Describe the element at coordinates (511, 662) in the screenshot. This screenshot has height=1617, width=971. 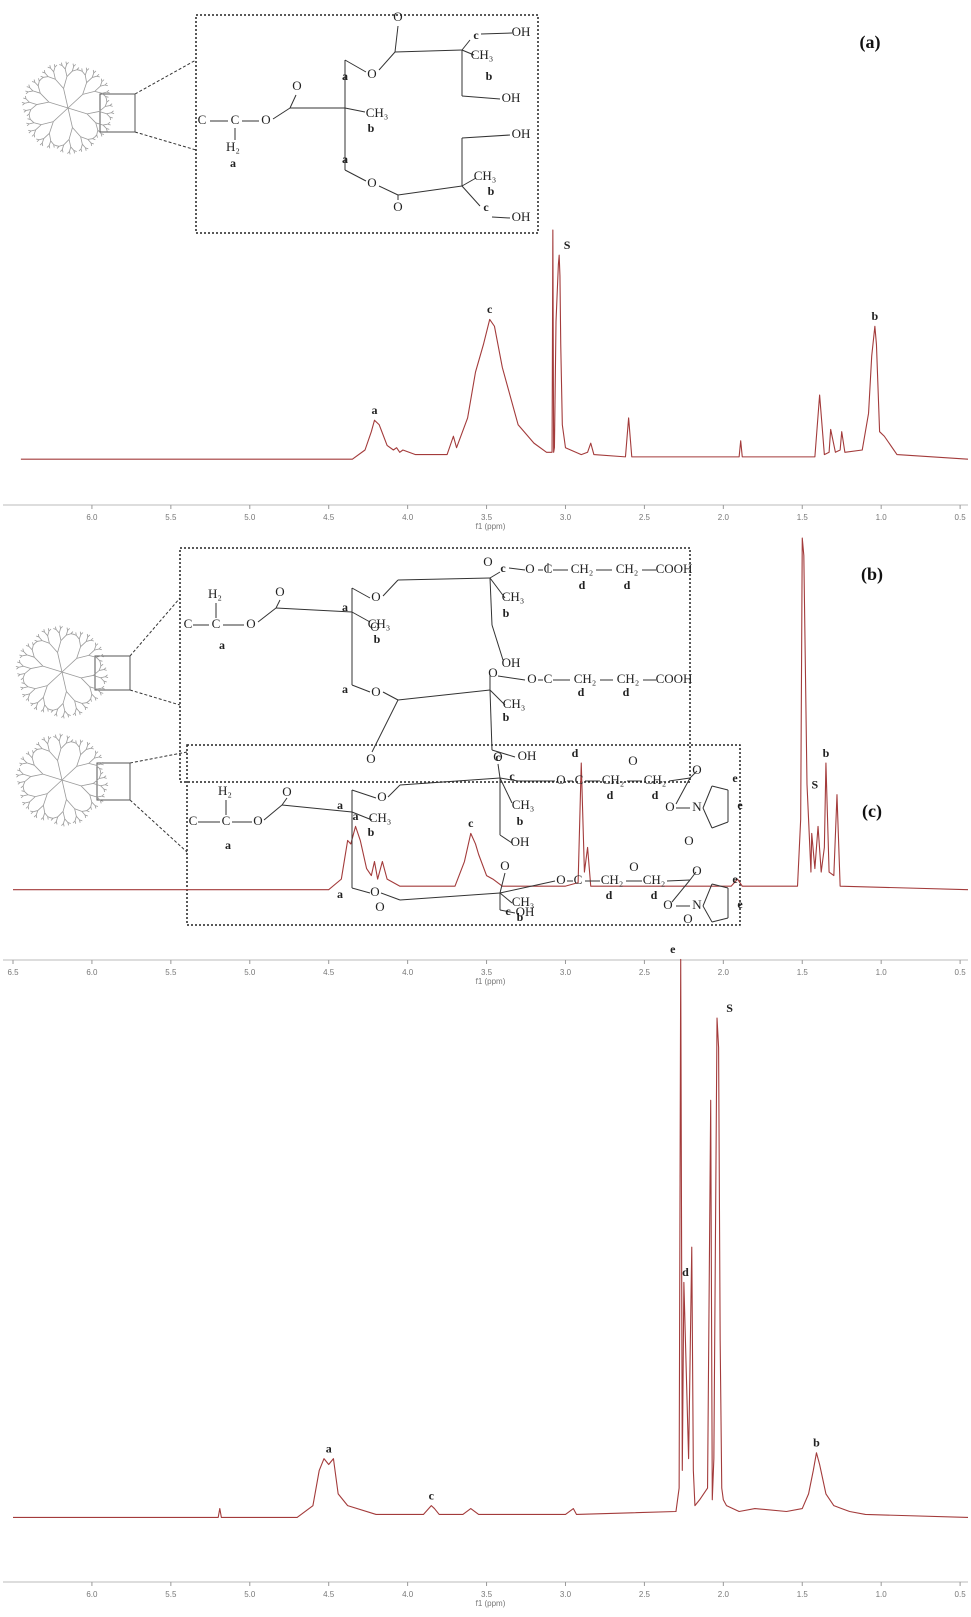
I see `structure-label: OH` at that location.